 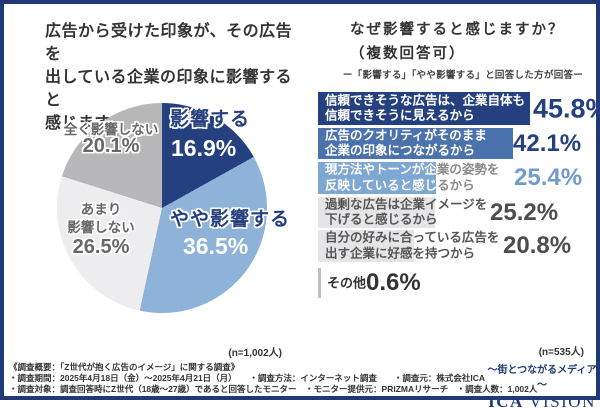 What do you see at coordinates (347, 283) in the screenshot?
I see `bar-label: その他` at bounding box center [347, 283].